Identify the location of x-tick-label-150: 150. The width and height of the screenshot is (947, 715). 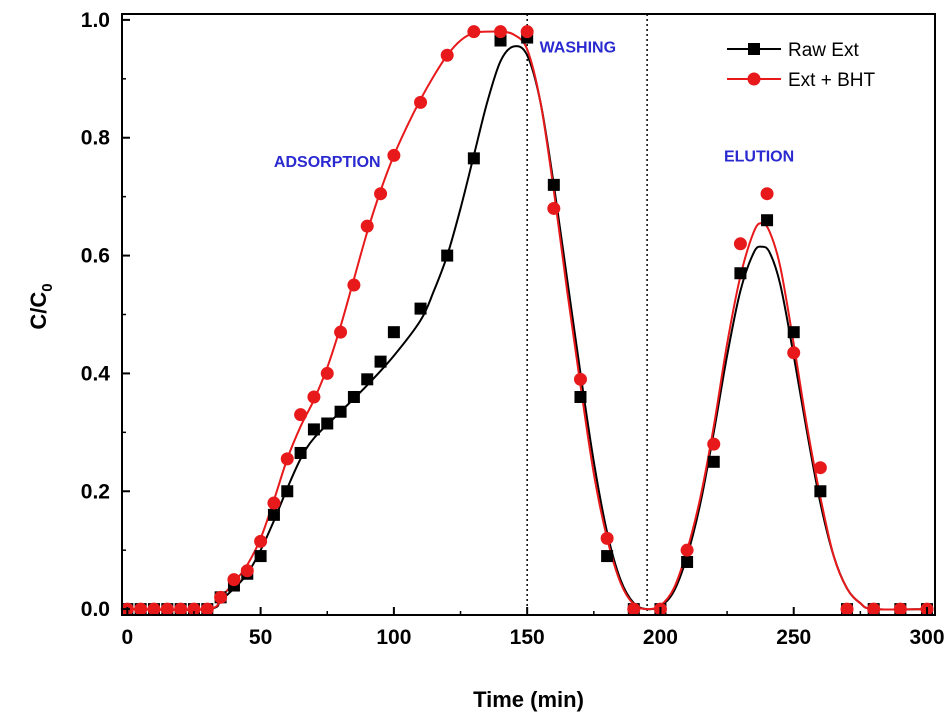
(527, 637).